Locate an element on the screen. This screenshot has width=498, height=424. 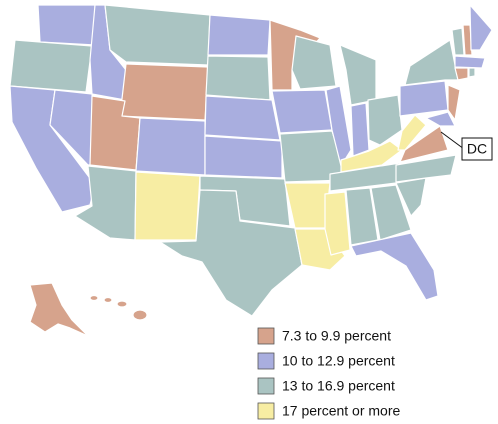
callout-box is located at coordinates (477, 149).